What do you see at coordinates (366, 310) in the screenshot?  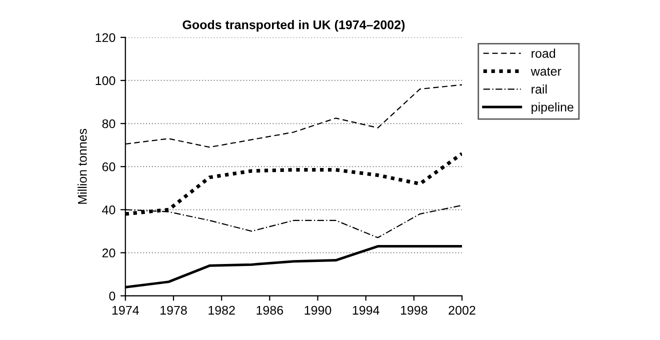 I see `x-tick-label: 1994` at bounding box center [366, 310].